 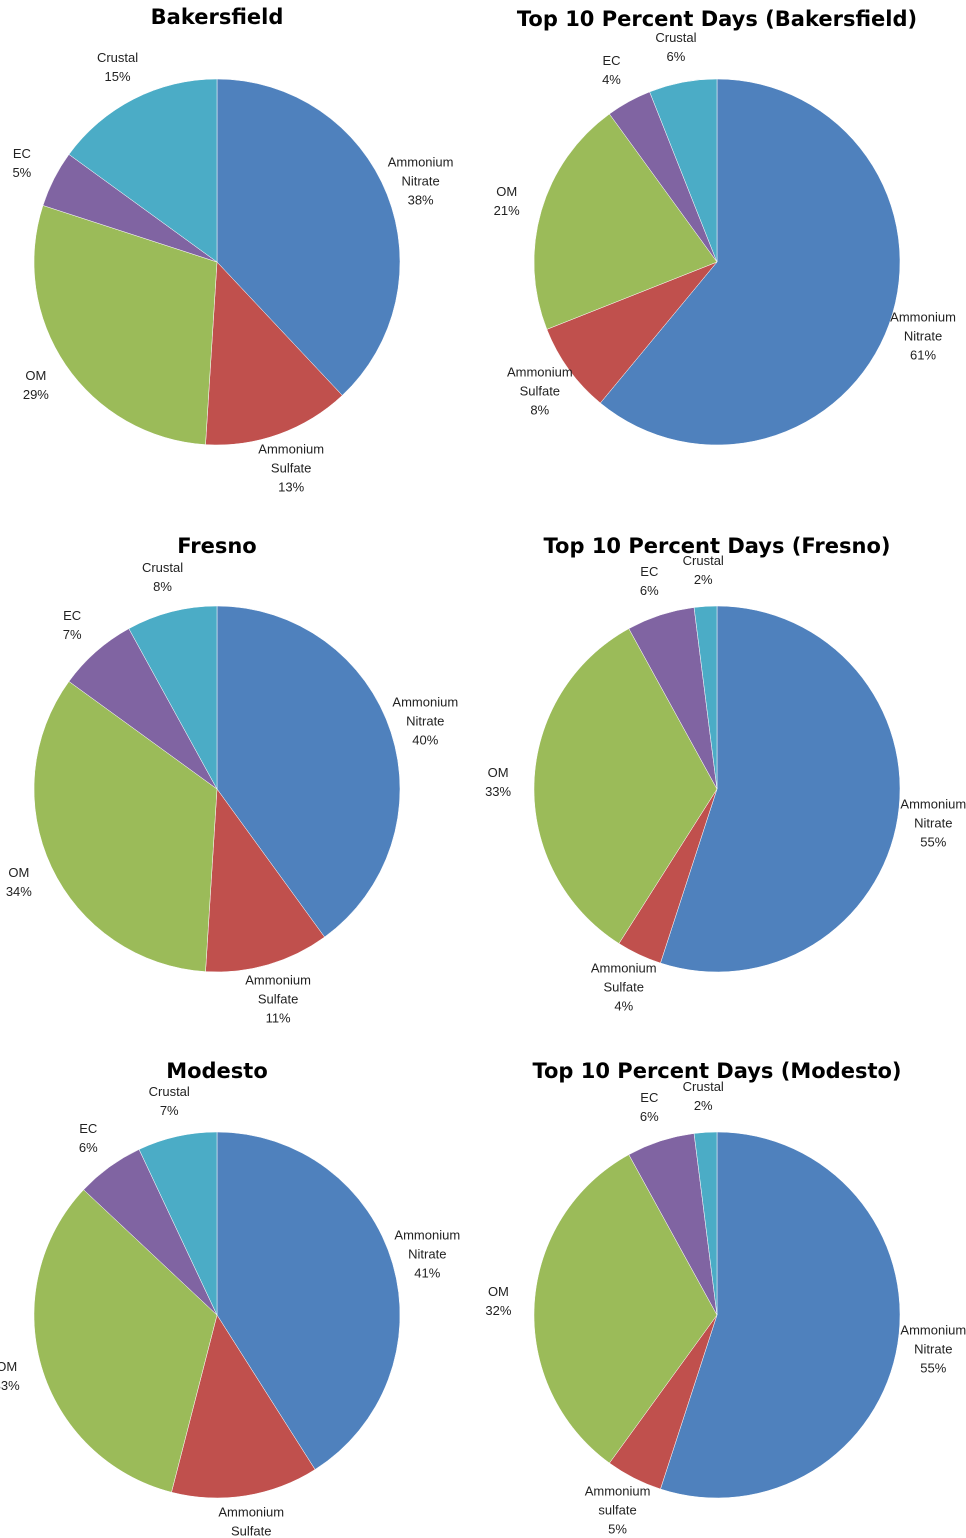 What do you see at coordinates (217, 1071) in the screenshot?
I see `chart-title: Modesto` at bounding box center [217, 1071].